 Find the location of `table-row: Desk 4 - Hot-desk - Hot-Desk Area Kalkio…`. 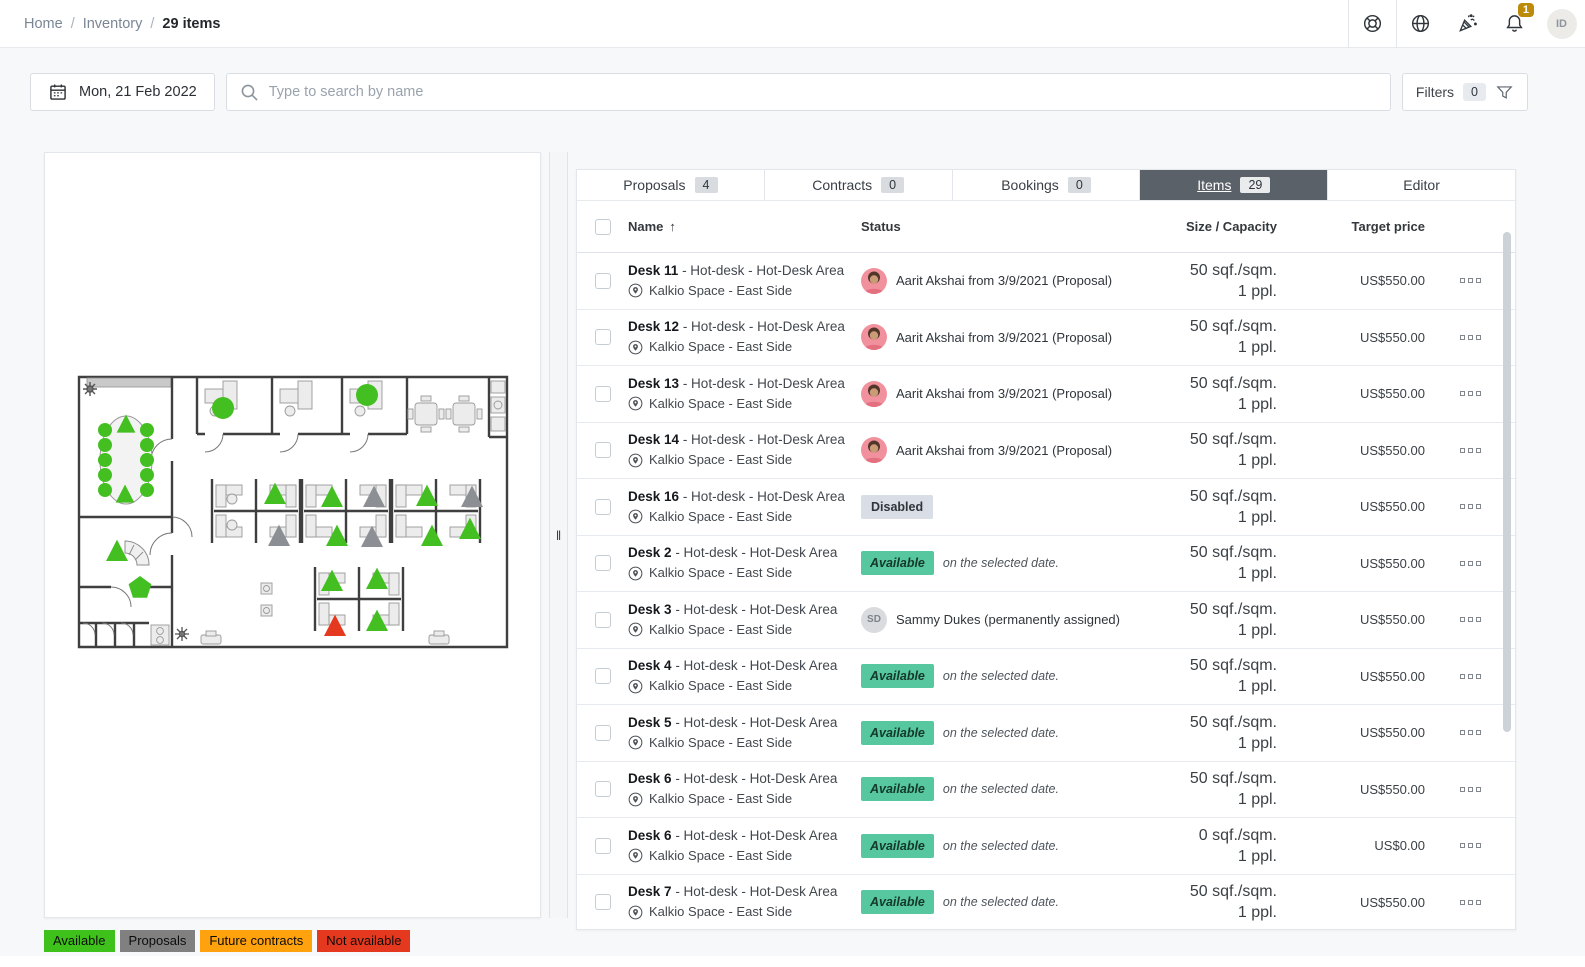

table-row: Desk 4 - Hot-desk - Hot-Desk Area Kalkio… is located at coordinates (1046, 677).